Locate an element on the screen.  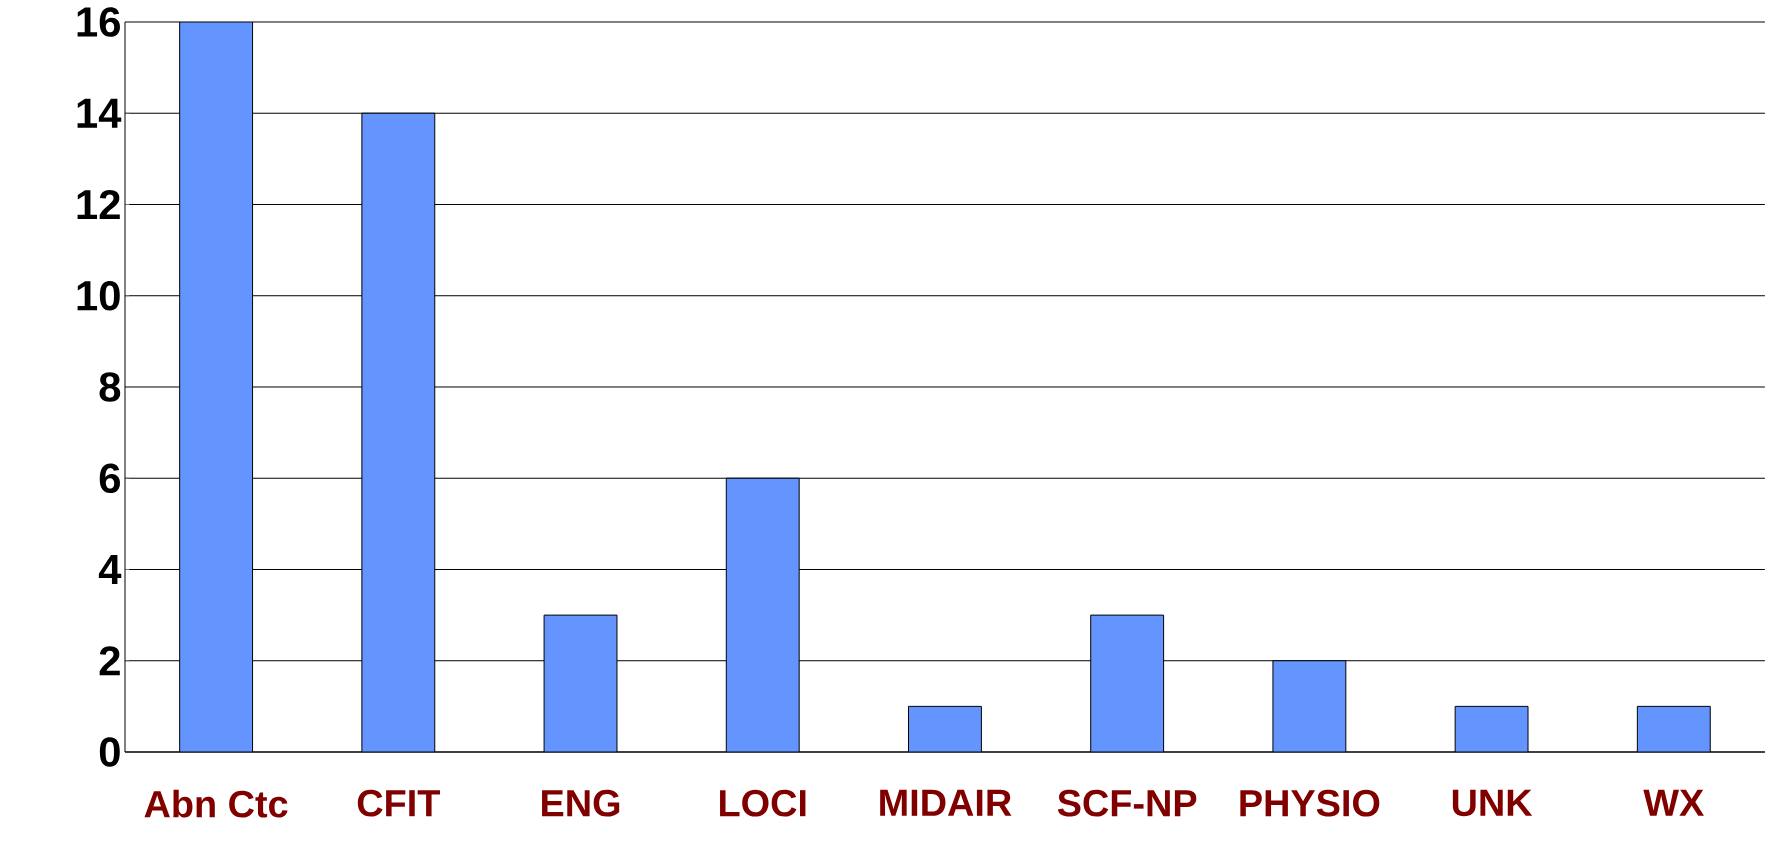
x-tick-label: LOCI is located at coordinates (763, 803).